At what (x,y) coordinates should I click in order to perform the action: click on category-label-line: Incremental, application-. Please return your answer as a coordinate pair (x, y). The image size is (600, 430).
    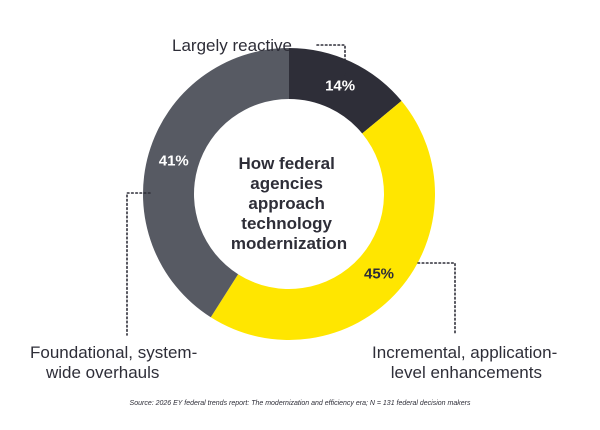
    Looking at the image, I should click on (464, 352).